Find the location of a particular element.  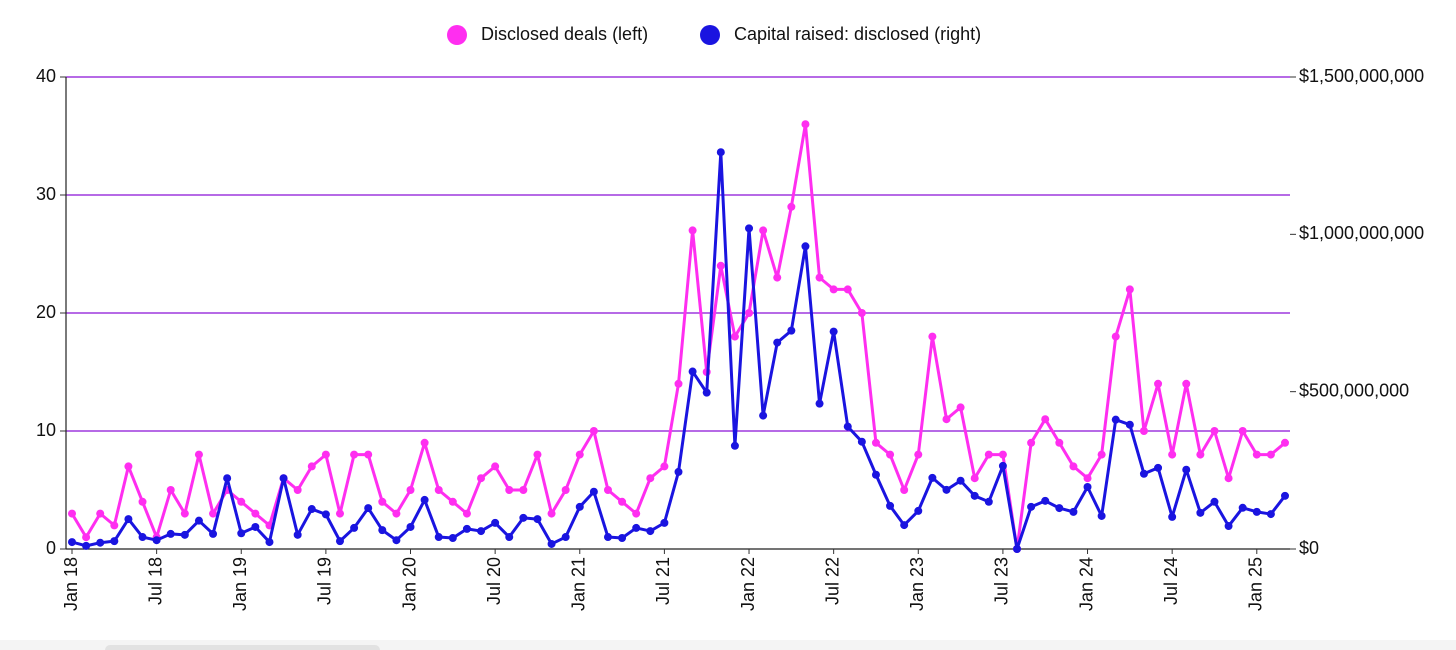

legend-label: Disclosed deals (left) is located at coordinates (564, 34).